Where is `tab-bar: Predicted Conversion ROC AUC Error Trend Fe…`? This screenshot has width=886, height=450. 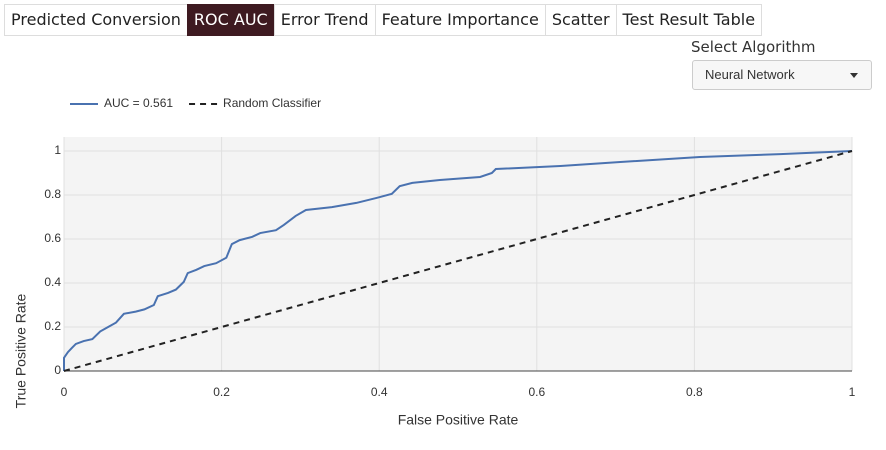 tab-bar: Predicted Conversion ROC AUC Error Trend Fe… is located at coordinates (383, 20).